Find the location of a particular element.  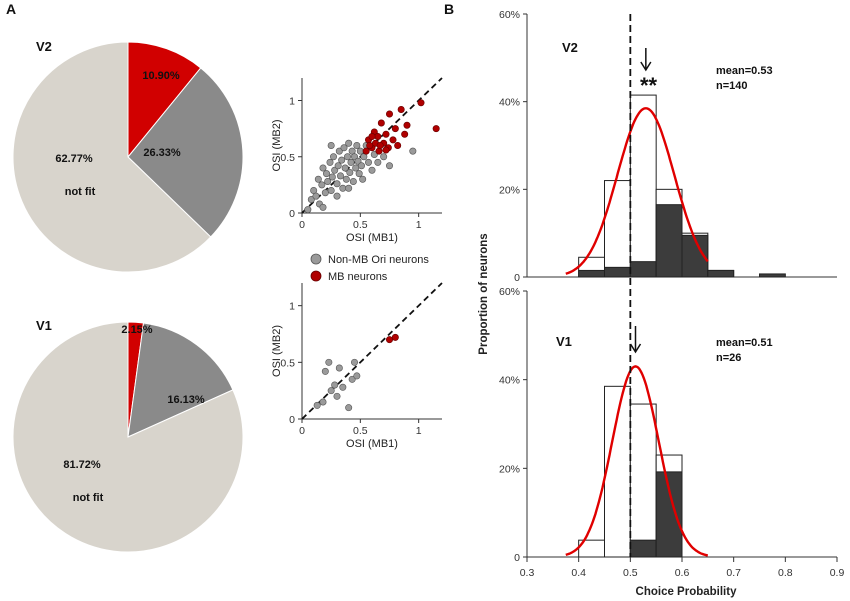

pie-row-label-v2: V2 is located at coordinates (44, 46).